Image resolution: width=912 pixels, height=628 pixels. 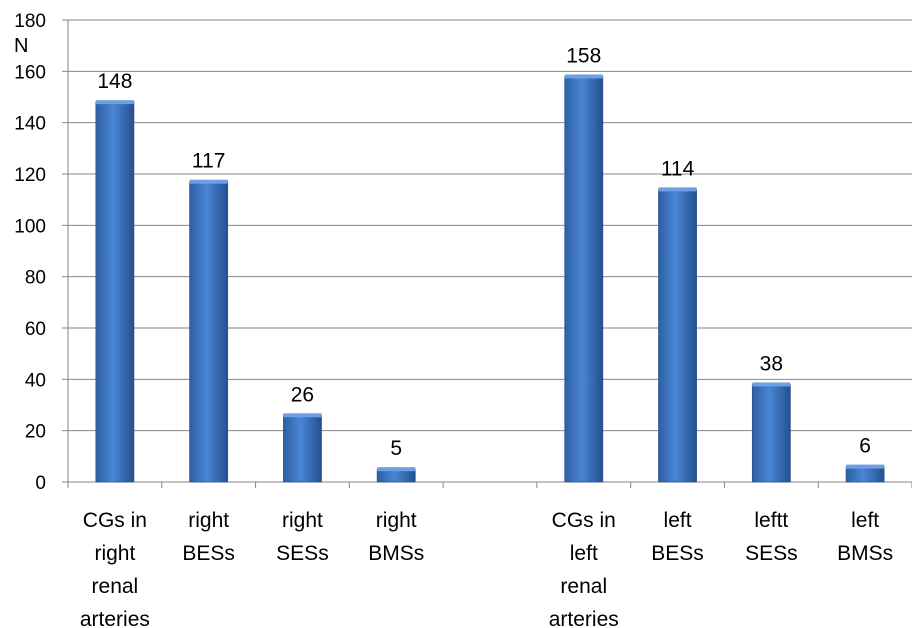 What do you see at coordinates (30, 21) in the screenshot?
I see `y-tick-label: 180` at bounding box center [30, 21].